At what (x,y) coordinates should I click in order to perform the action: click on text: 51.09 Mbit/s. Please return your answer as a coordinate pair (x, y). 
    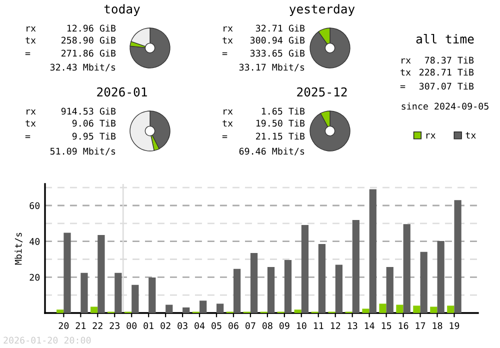
    Looking at the image, I should click on (83, 152).